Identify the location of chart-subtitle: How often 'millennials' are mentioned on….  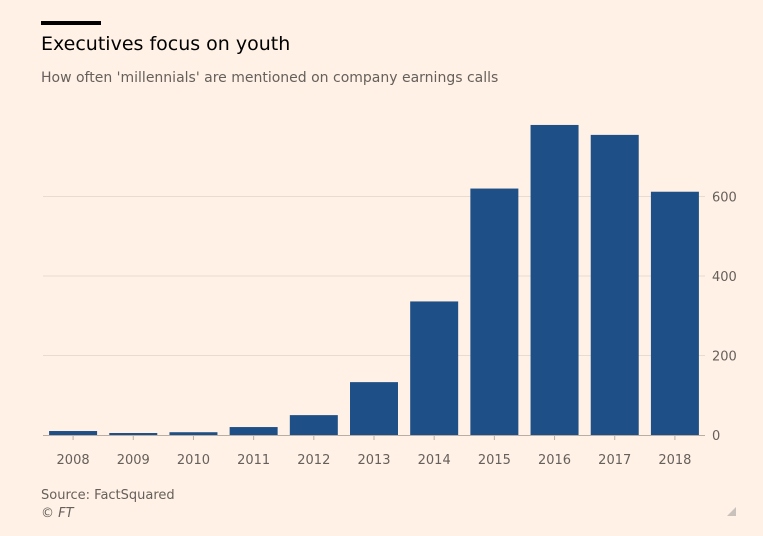
(270, 78).